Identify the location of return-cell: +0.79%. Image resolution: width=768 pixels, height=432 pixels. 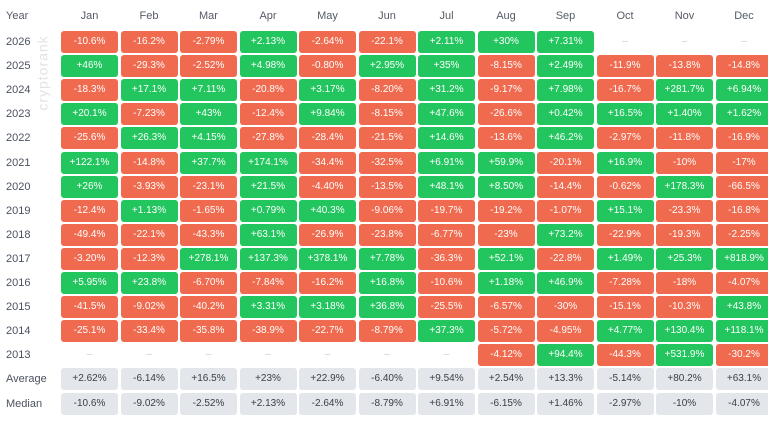
(268, 210).